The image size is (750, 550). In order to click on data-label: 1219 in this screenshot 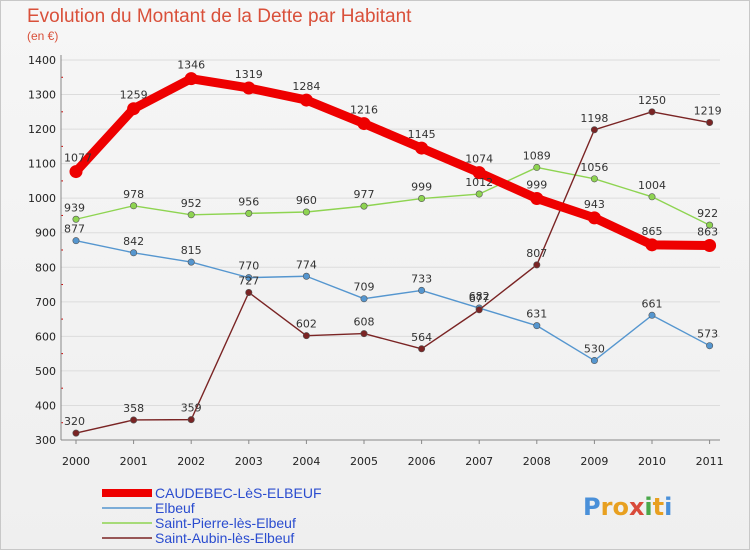, I will do `click(708, 111)`.